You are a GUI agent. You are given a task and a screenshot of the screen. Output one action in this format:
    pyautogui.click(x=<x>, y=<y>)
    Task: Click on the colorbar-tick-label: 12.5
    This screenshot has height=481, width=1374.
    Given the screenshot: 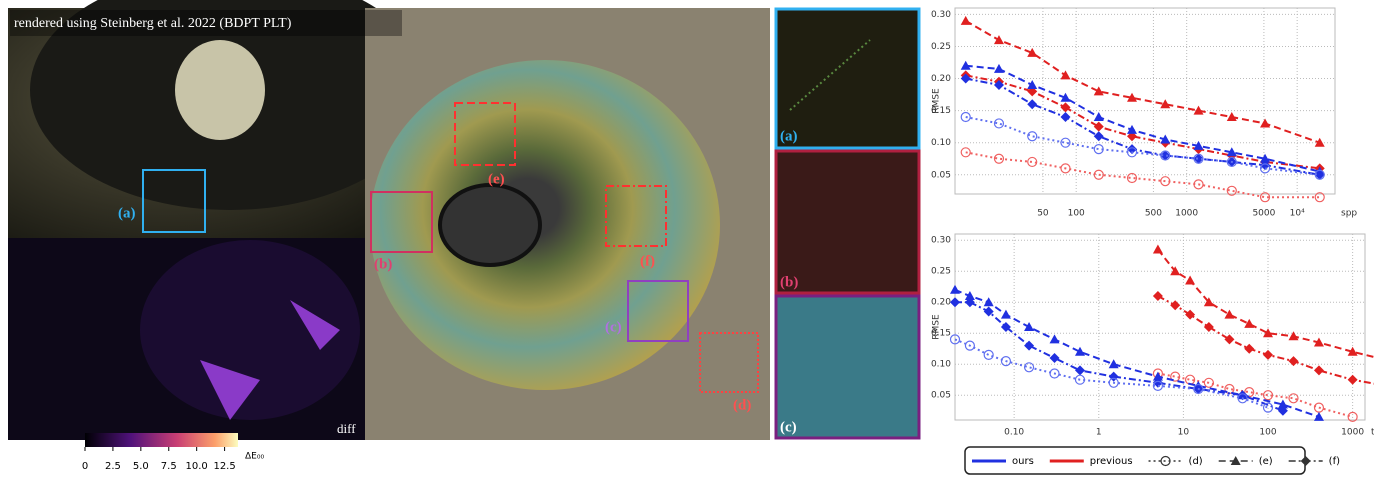 What is the action you would take?
    pyautogui.click(x=224, y=466)
    